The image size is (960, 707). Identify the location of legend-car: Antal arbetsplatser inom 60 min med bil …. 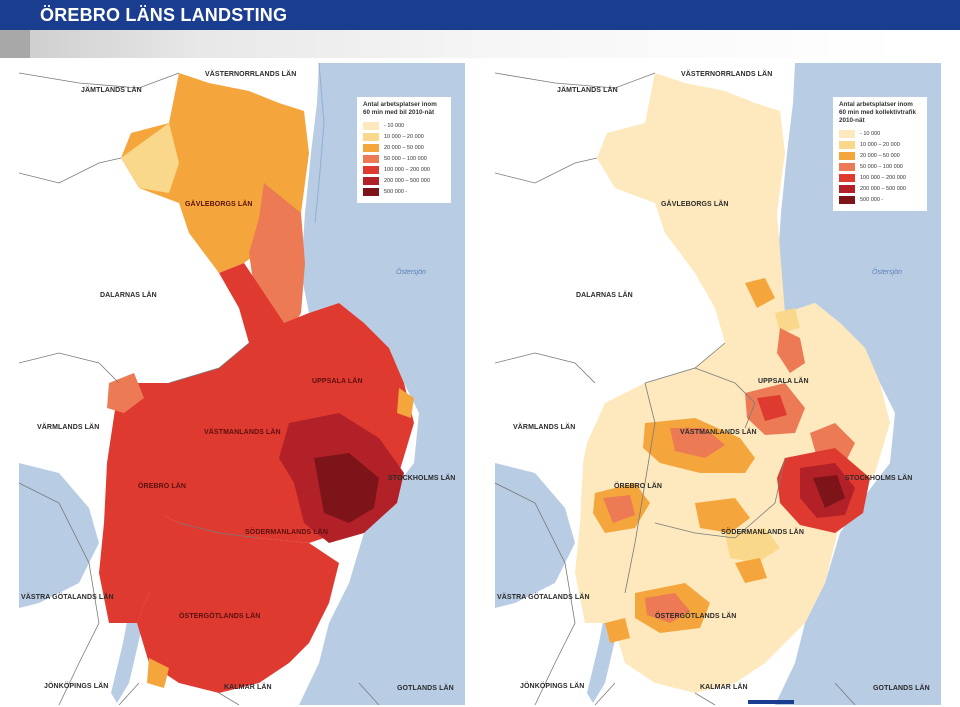
(404, 150).